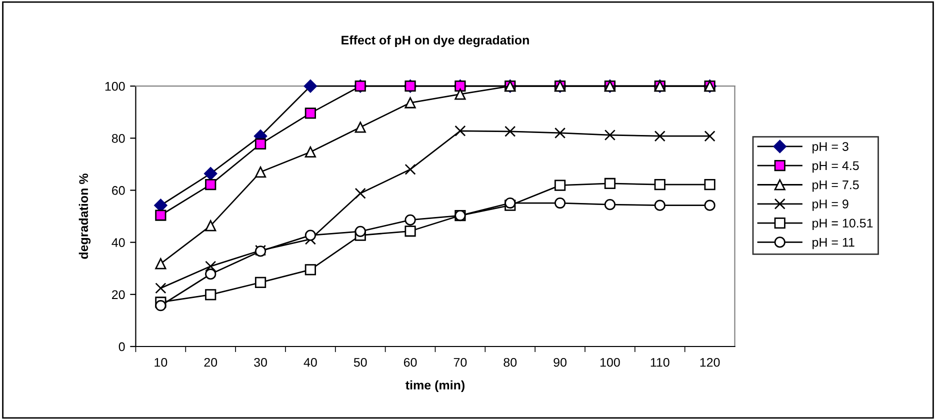  Describe the element at coordinates (560, 362) in the screenshot. I see `x-tick-label: 90` at that location.